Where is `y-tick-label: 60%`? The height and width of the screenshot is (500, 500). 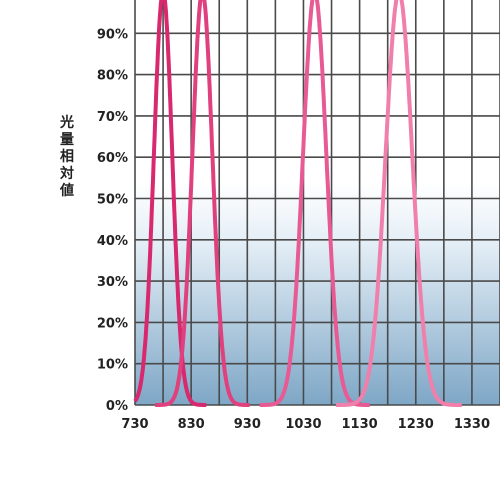
y-tick-label: 60% is located at coordinates (112, 158).